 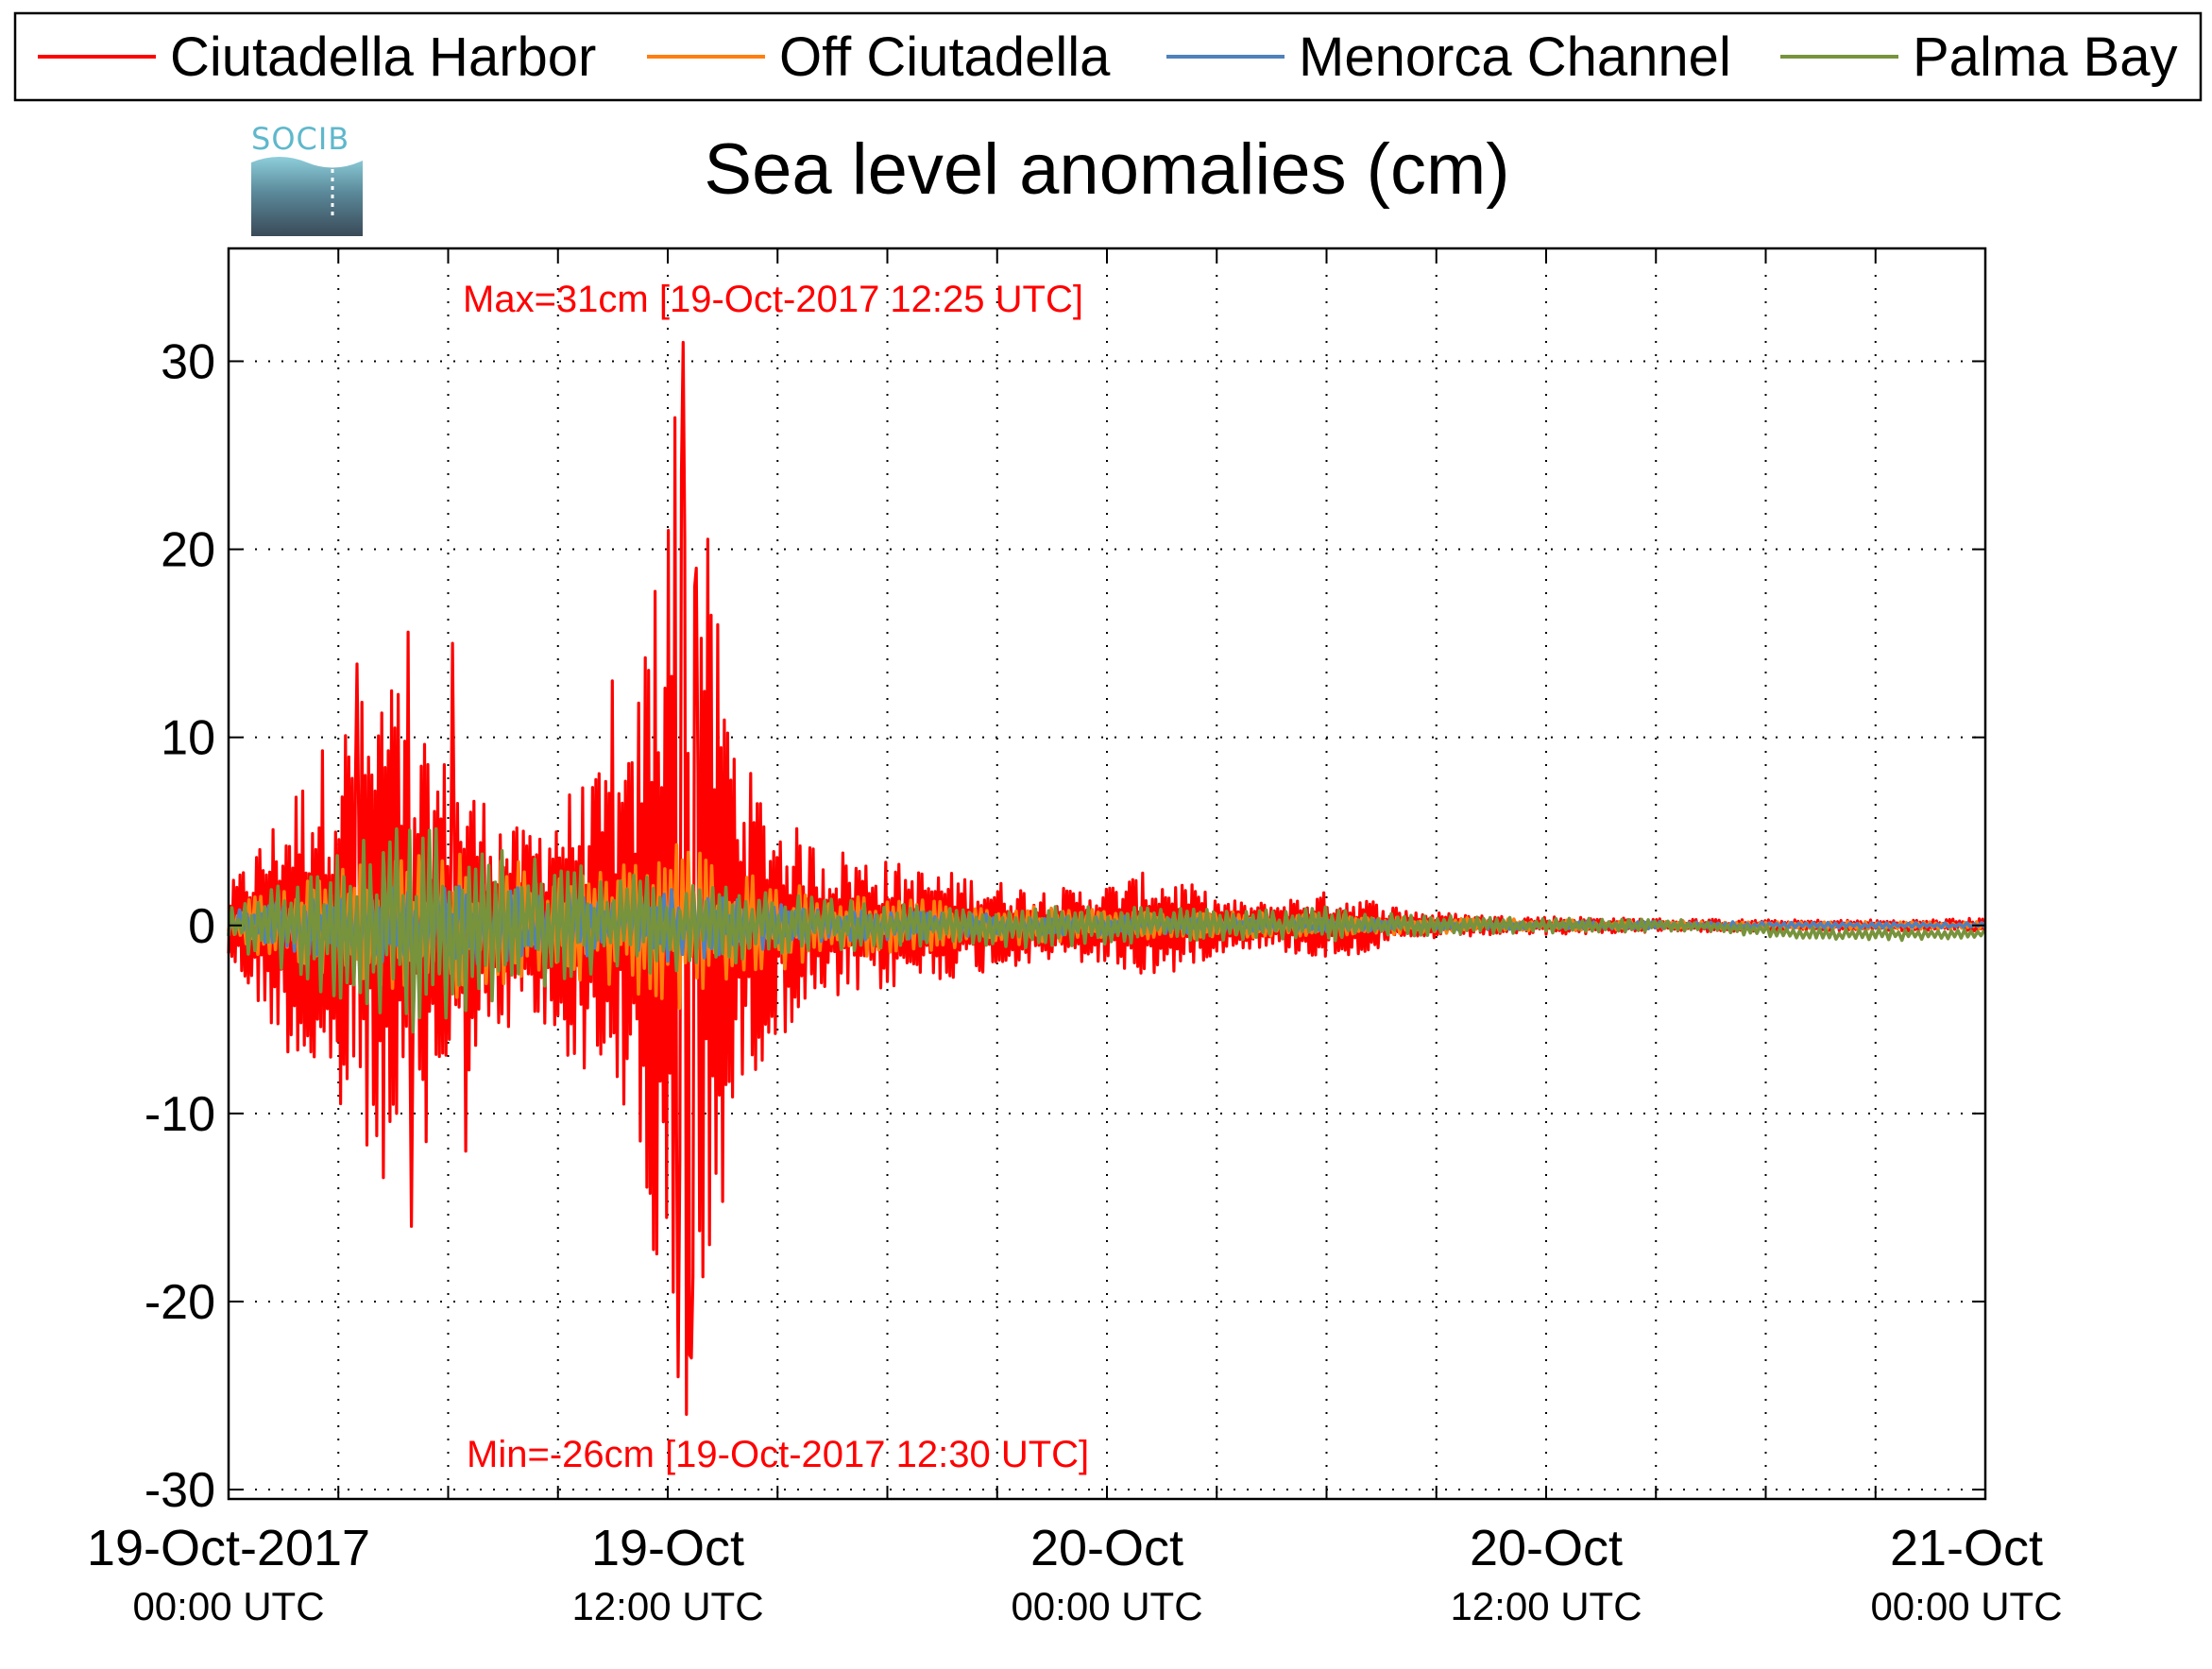 I want to click on y-tick-label: -10, so click(x=180, y=1115).